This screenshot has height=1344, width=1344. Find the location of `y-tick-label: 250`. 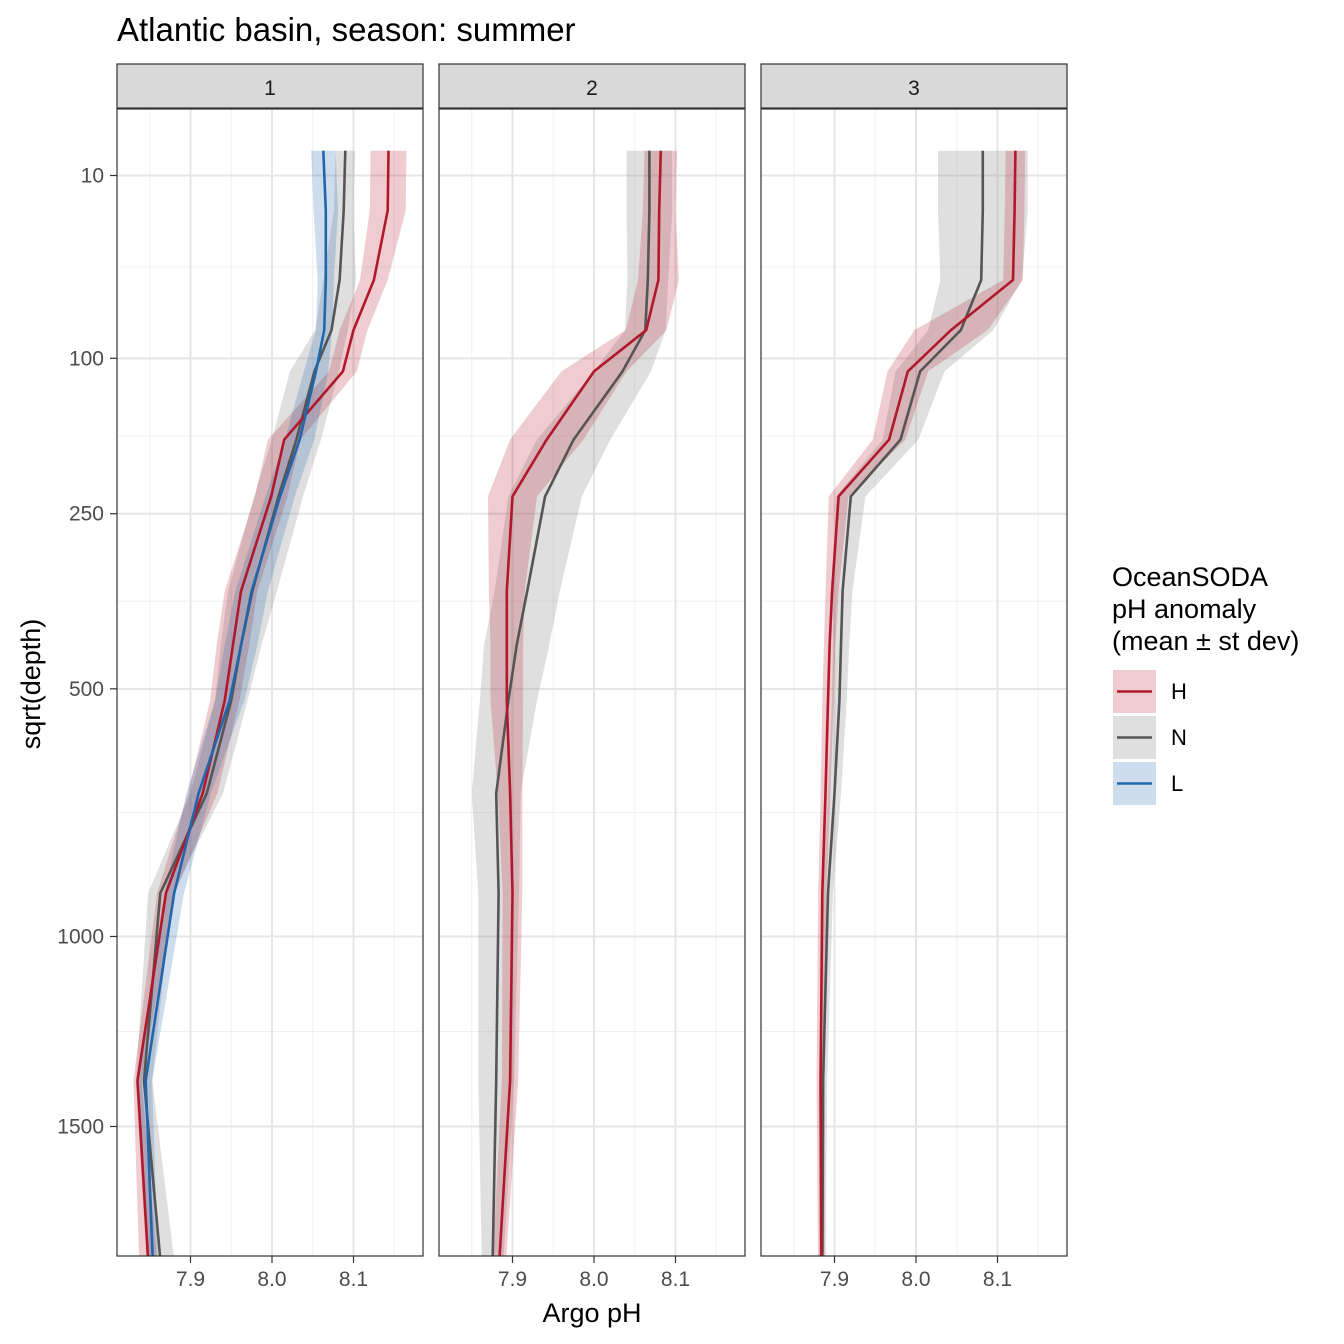

y-tick-label: 250 is located at coordinates (86, 514).